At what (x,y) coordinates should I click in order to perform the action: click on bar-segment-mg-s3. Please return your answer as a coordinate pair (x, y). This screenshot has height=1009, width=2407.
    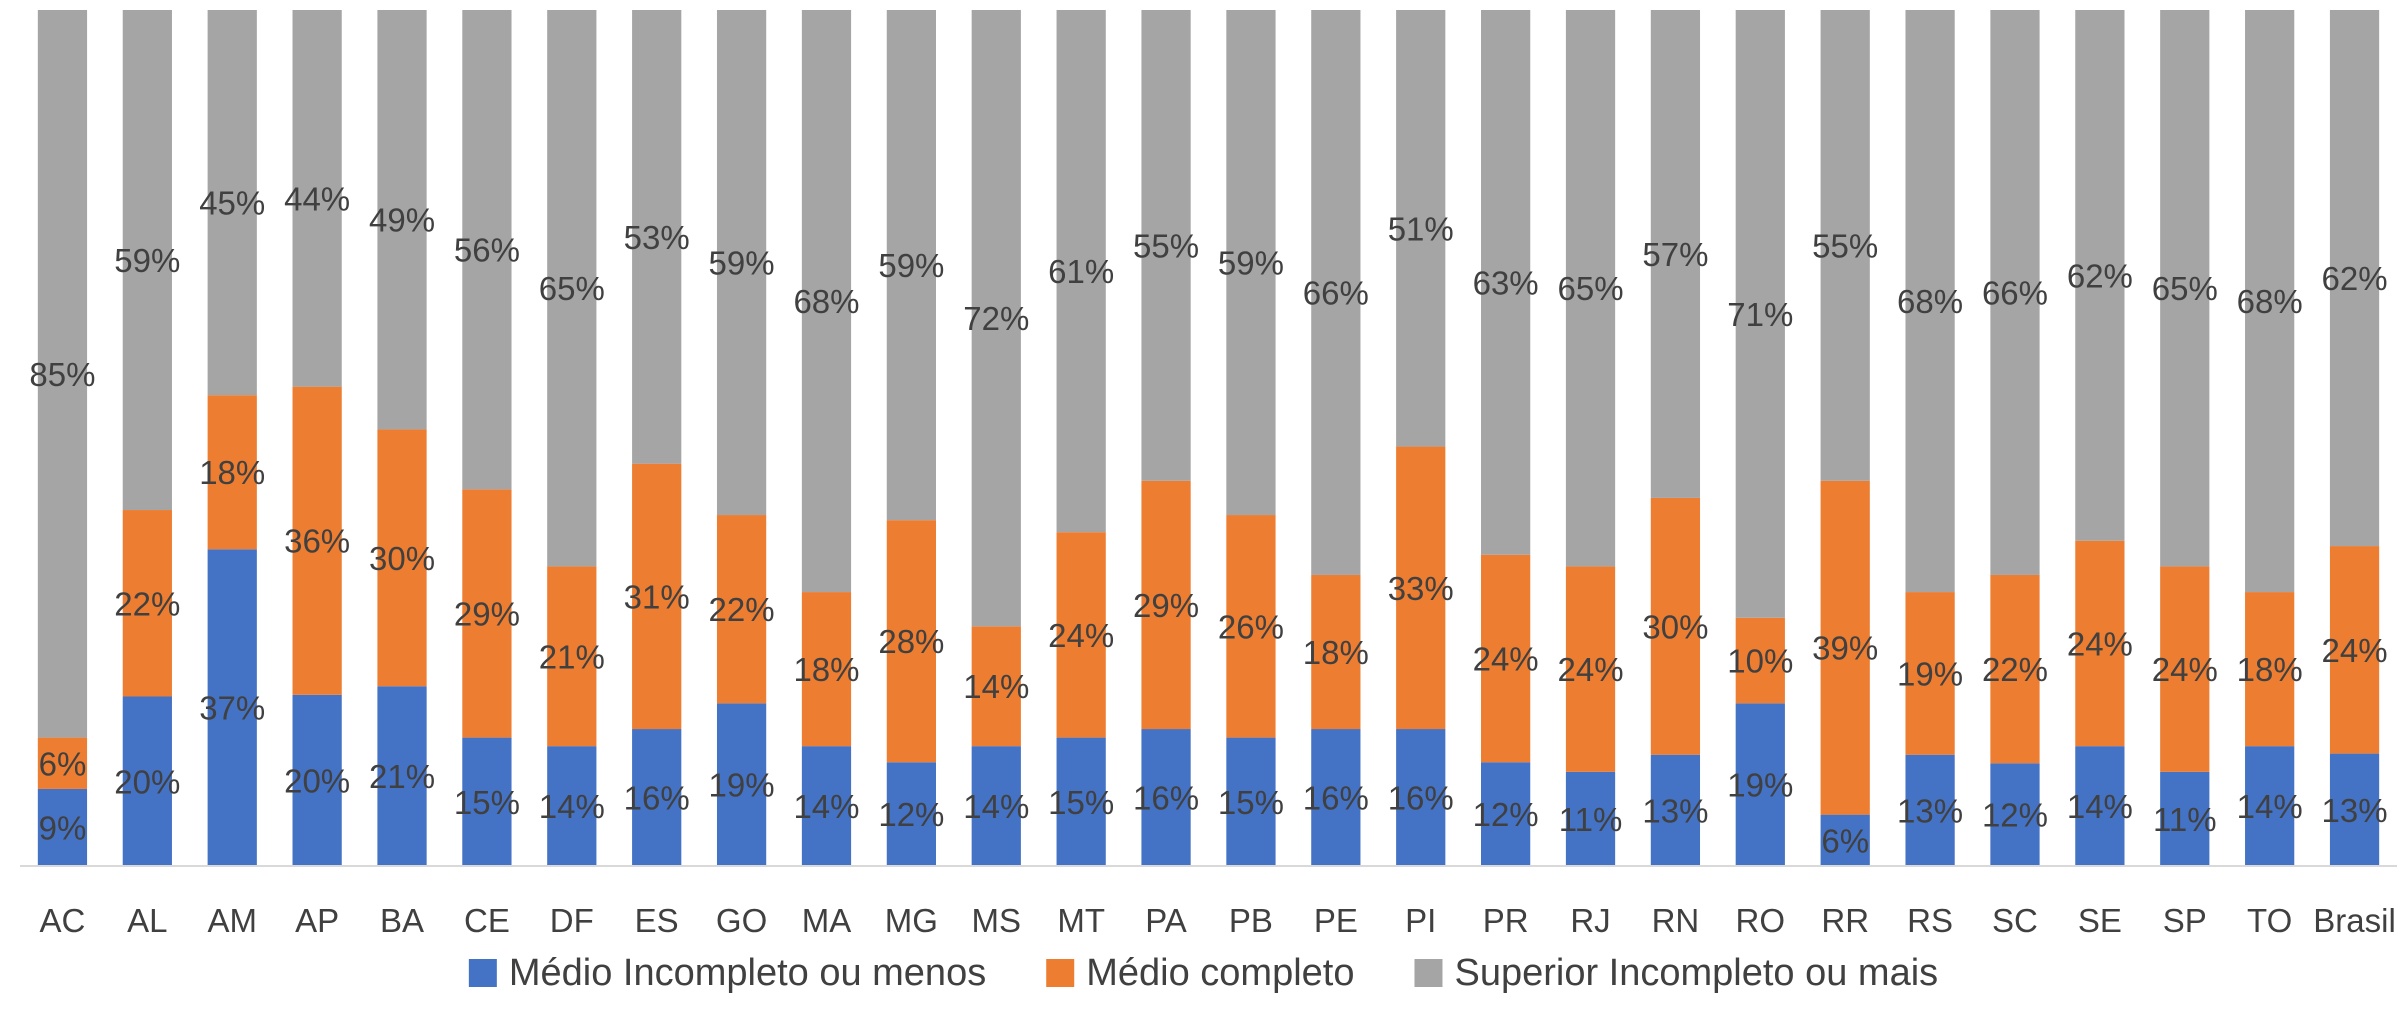
    Looking at the image, I should click on (911, 265).